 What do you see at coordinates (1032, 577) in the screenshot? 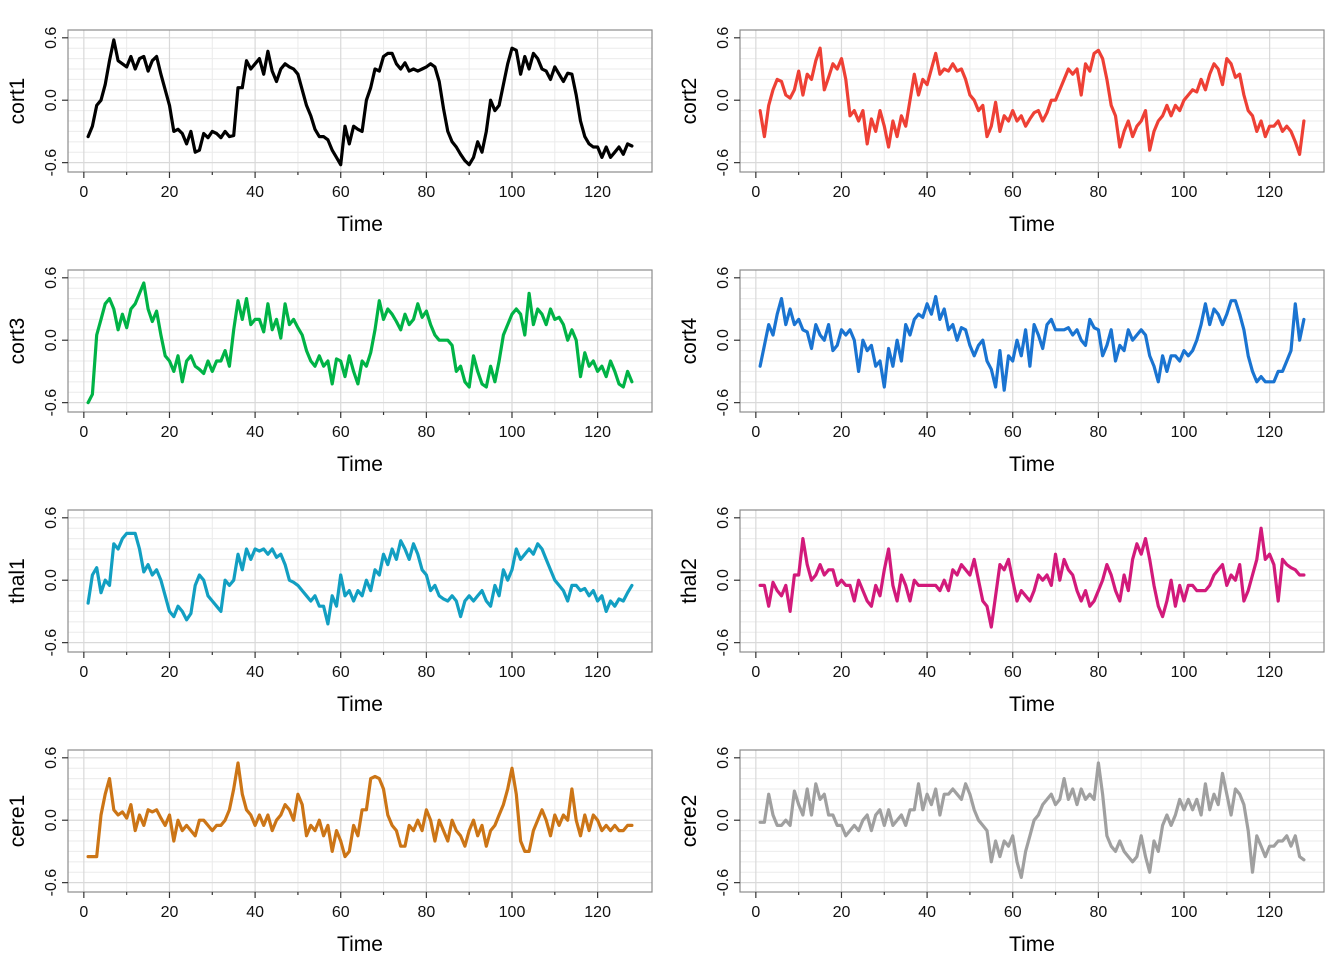
I see `series-line-thal2` at bounding box center [1032, 577].